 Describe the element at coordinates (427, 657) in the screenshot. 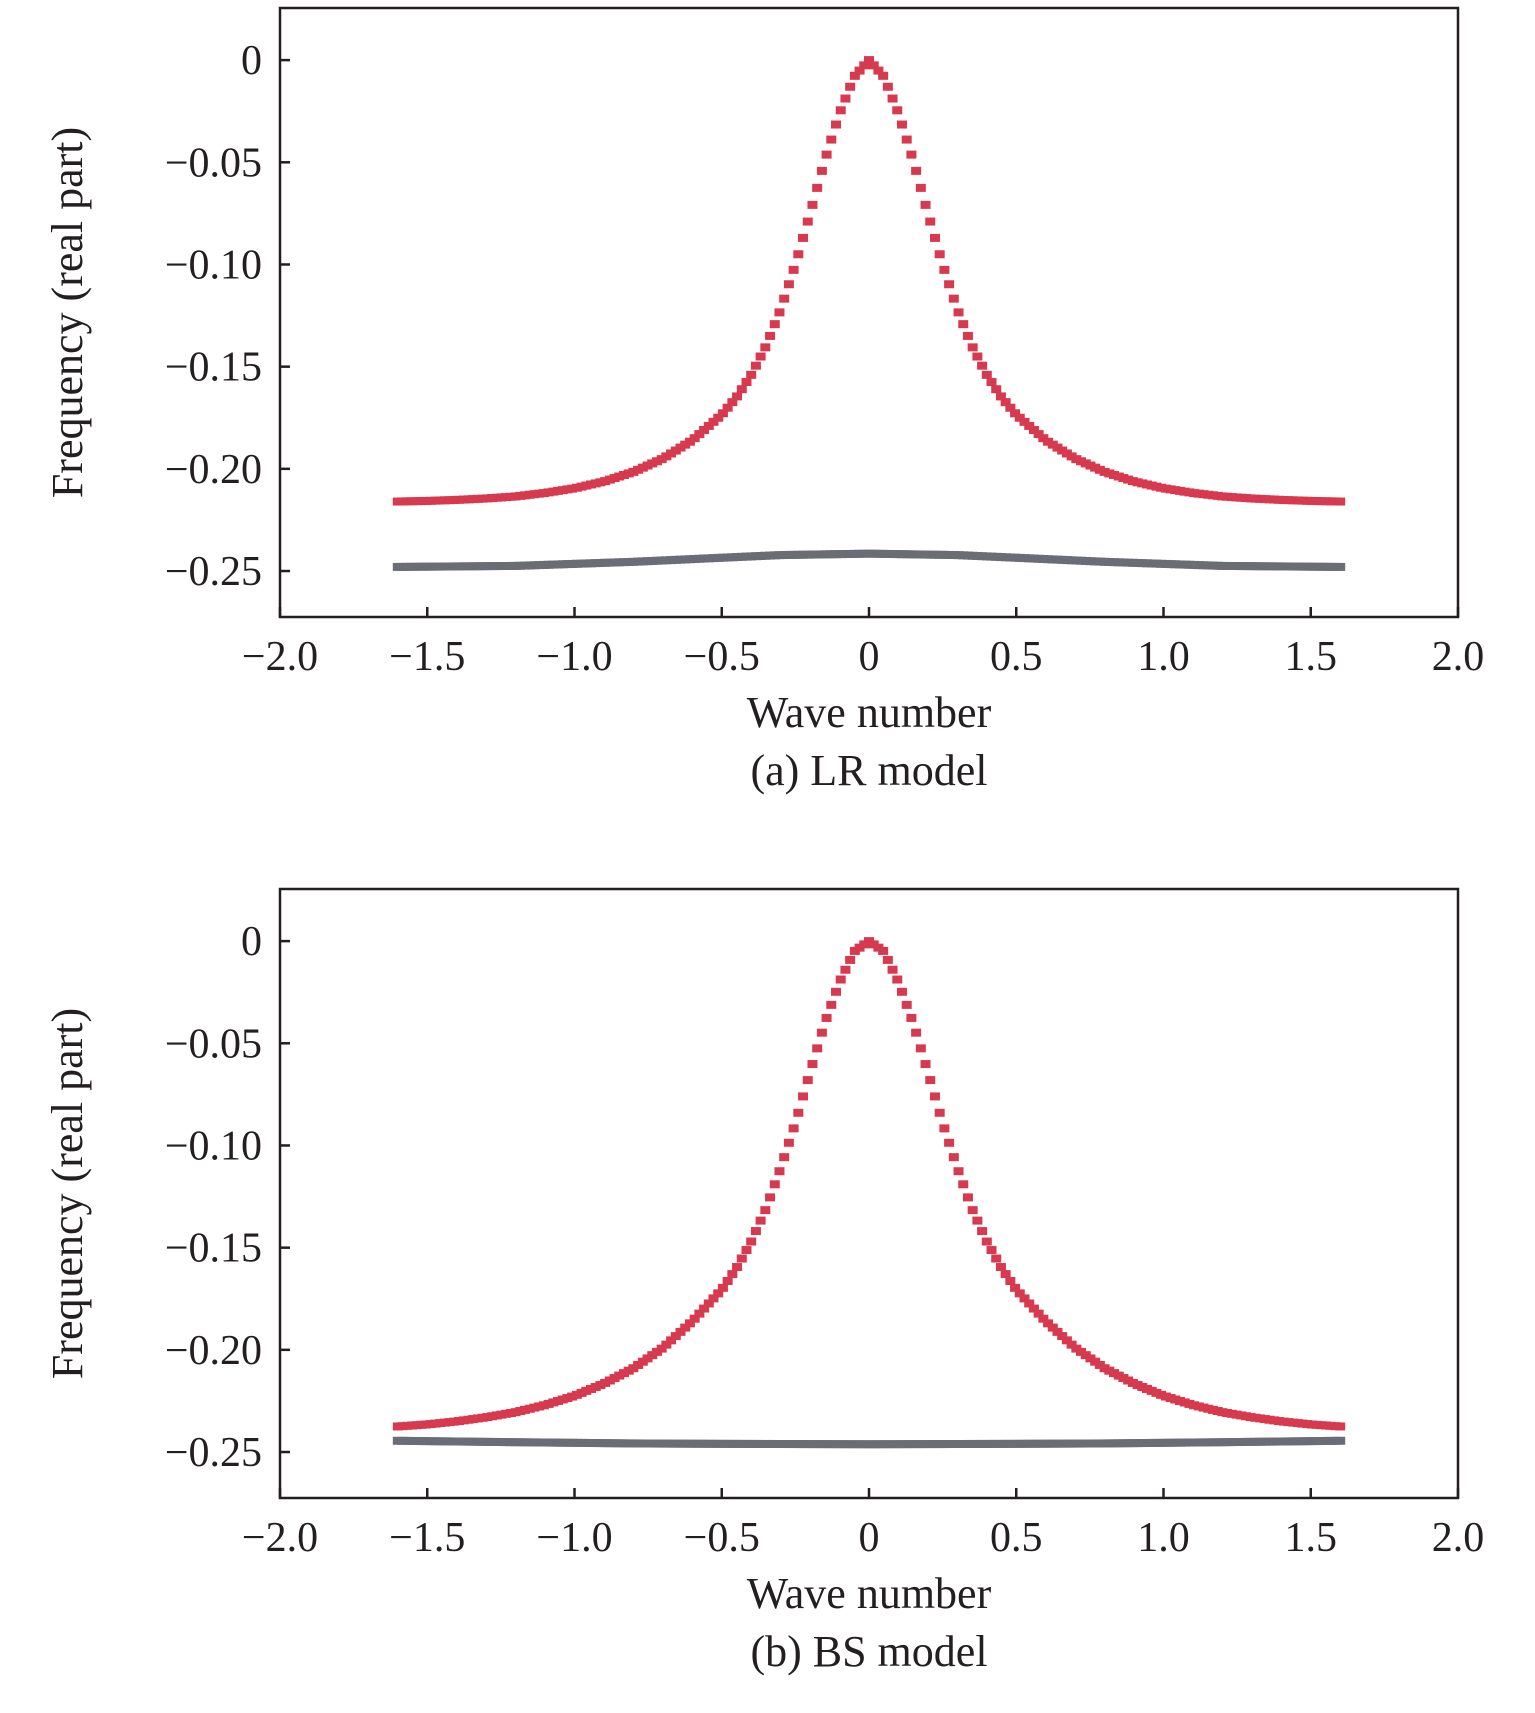

I see `x-tick-label: −1.5` at that location.